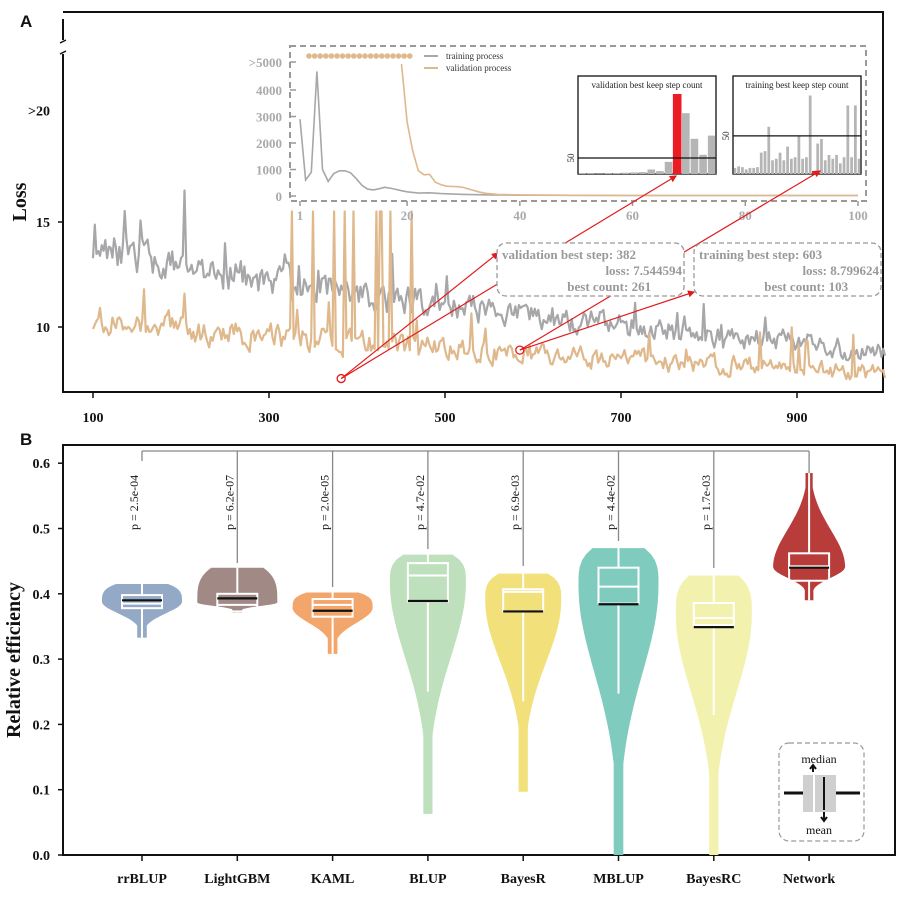 Image resolution: width=909 pixels, height=901 pixels. Describe the element at coordinates (20, 201) in the screenshot. I see `y-axis-title: Loss` at that location.